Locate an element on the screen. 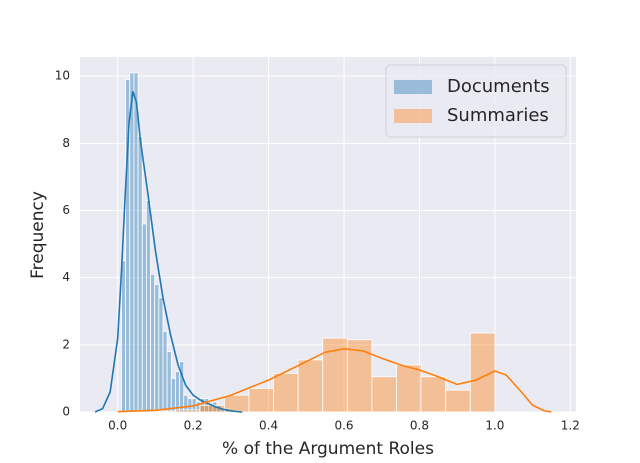 The width and height of the screenshot is (640, 463). y-tick-label: 2 is located at coordinates (66, 344).